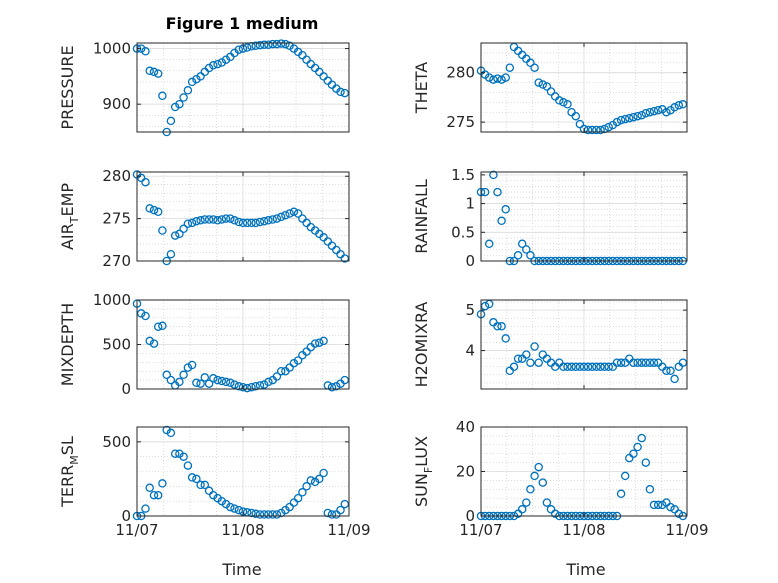 The height and width of the screenshot is (583, 778). Describe the element at coordinates (423, 471) in the screenshot. I see `sun-flux-ylabel: SUNFLUX` at that location.